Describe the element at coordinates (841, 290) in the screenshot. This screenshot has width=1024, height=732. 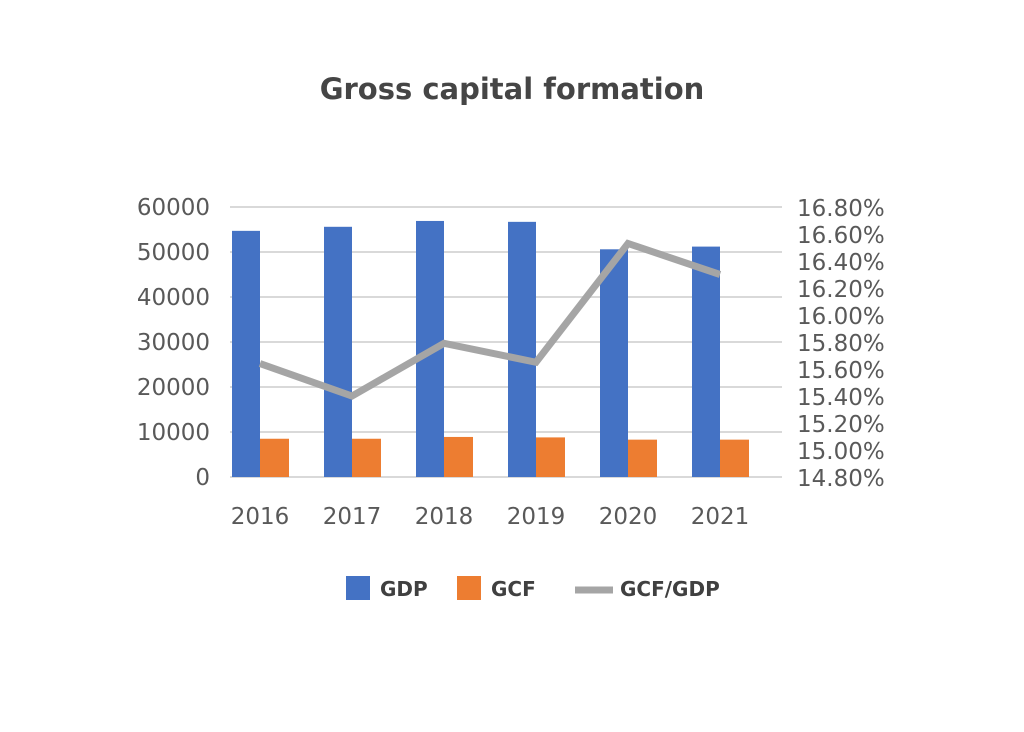
I see `y2-tick-label: 16.20%` at that location.